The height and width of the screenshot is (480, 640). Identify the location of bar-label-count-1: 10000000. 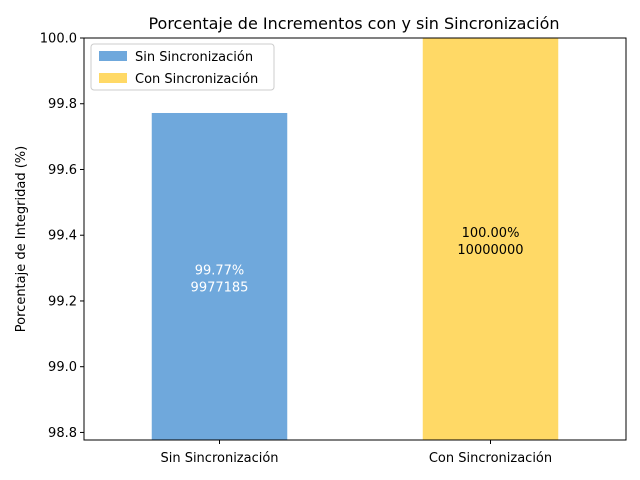
(490, 250).